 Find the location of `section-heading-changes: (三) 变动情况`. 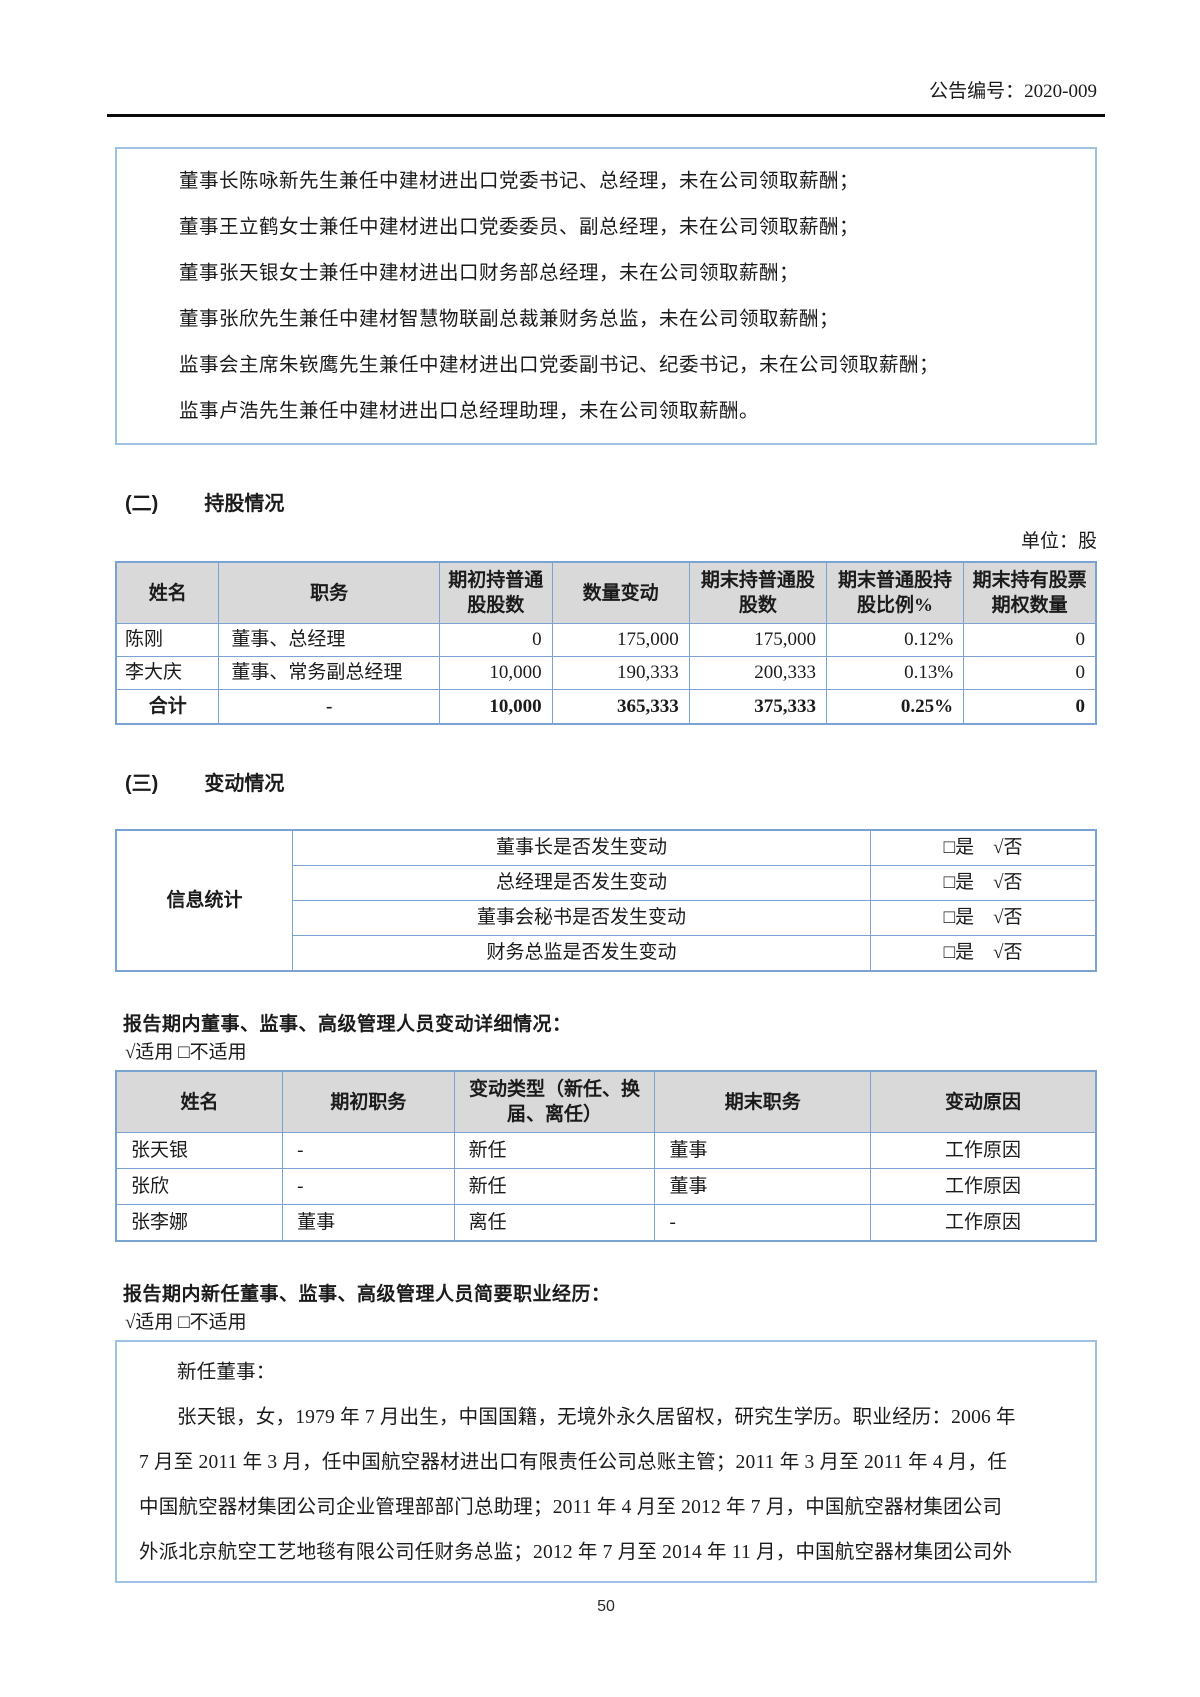

section-heading-changes: (三) 变动情况 is located at coordinates (606, 784).